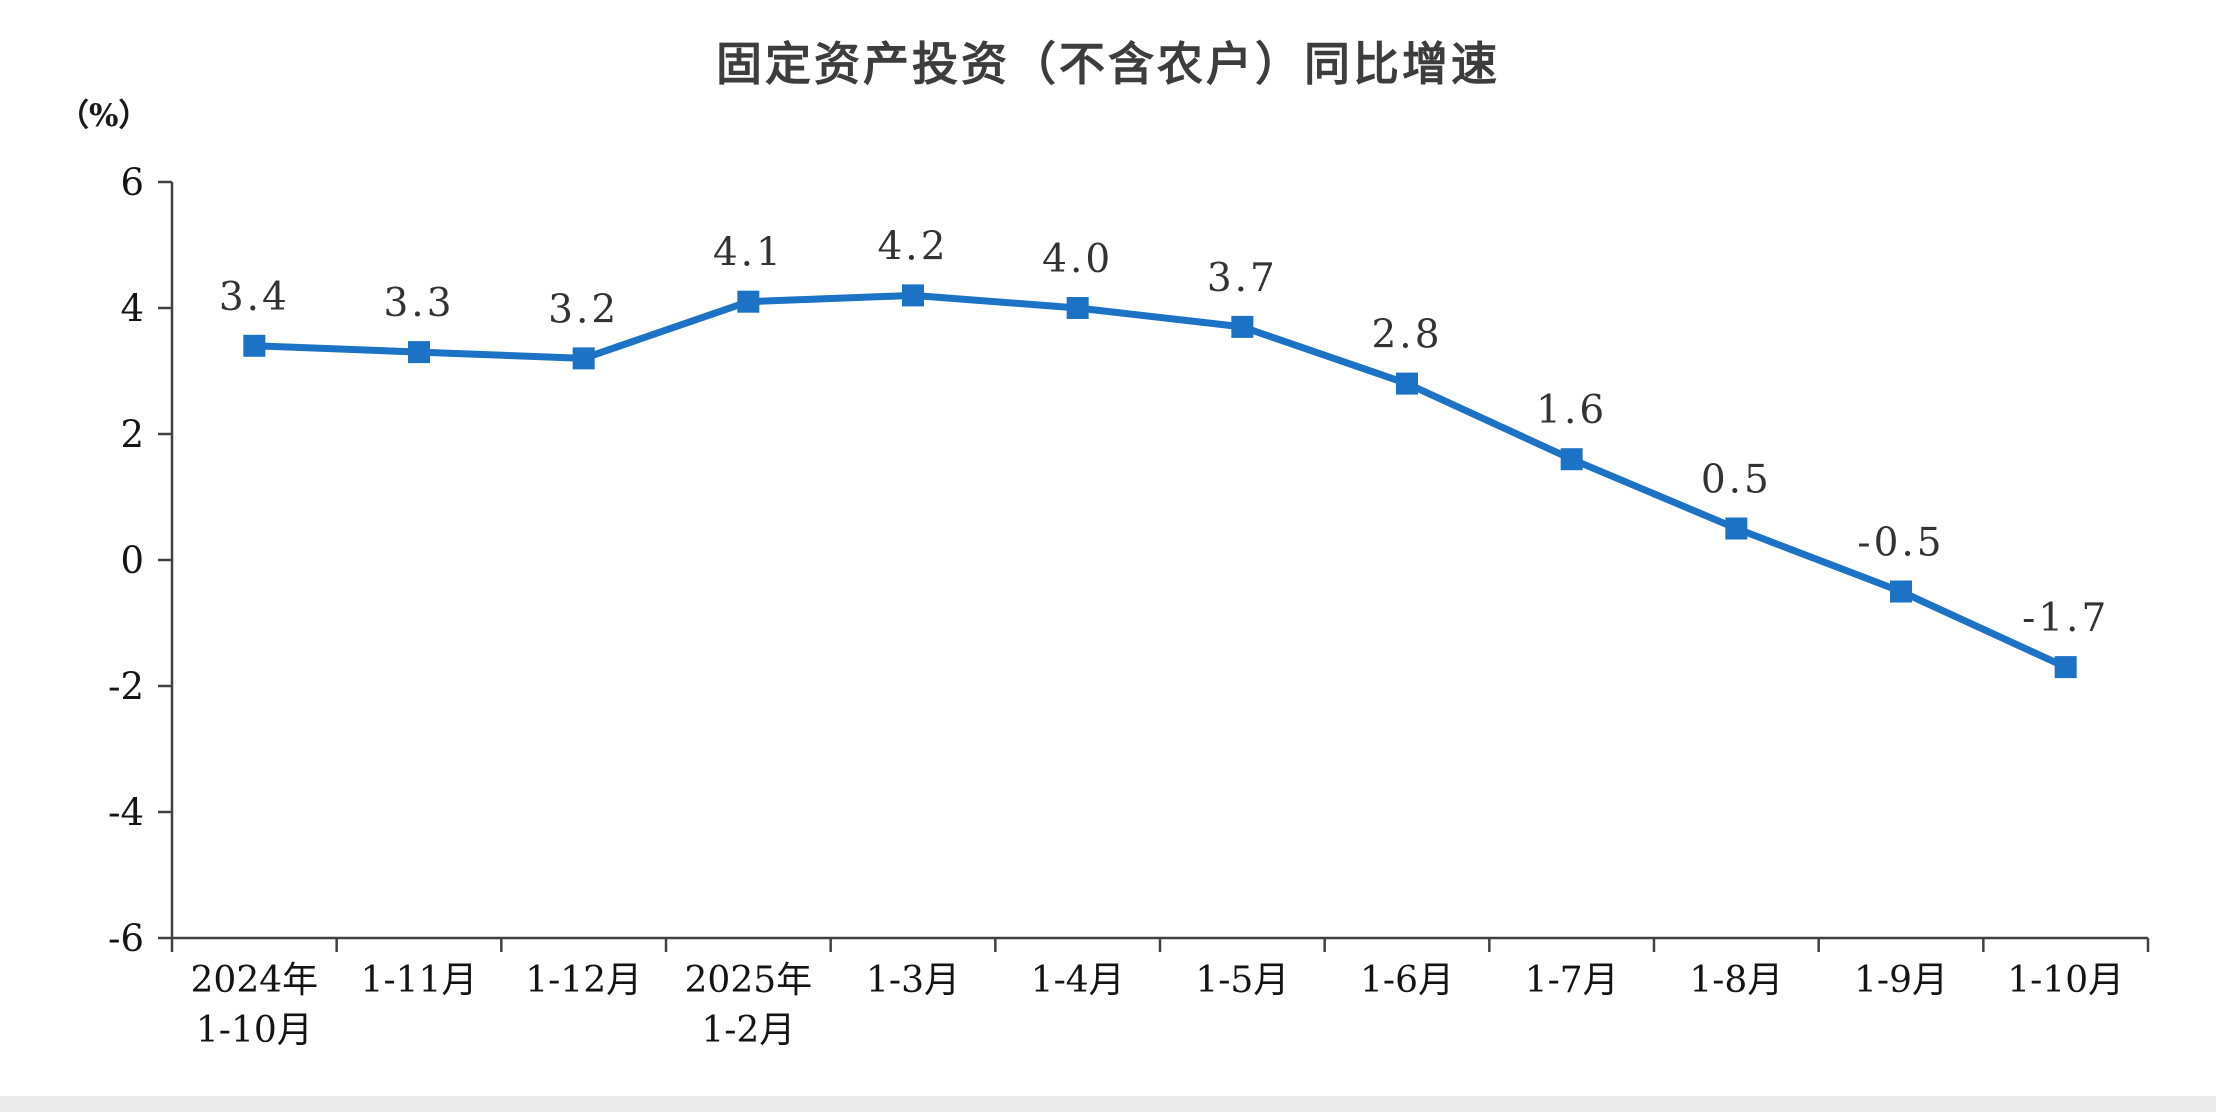 The width and height of the screenshot is (2216, 1112). Describe the element at coordinates (126, 938) in the screenshot. I see `y-tick-label: -6` at that location.